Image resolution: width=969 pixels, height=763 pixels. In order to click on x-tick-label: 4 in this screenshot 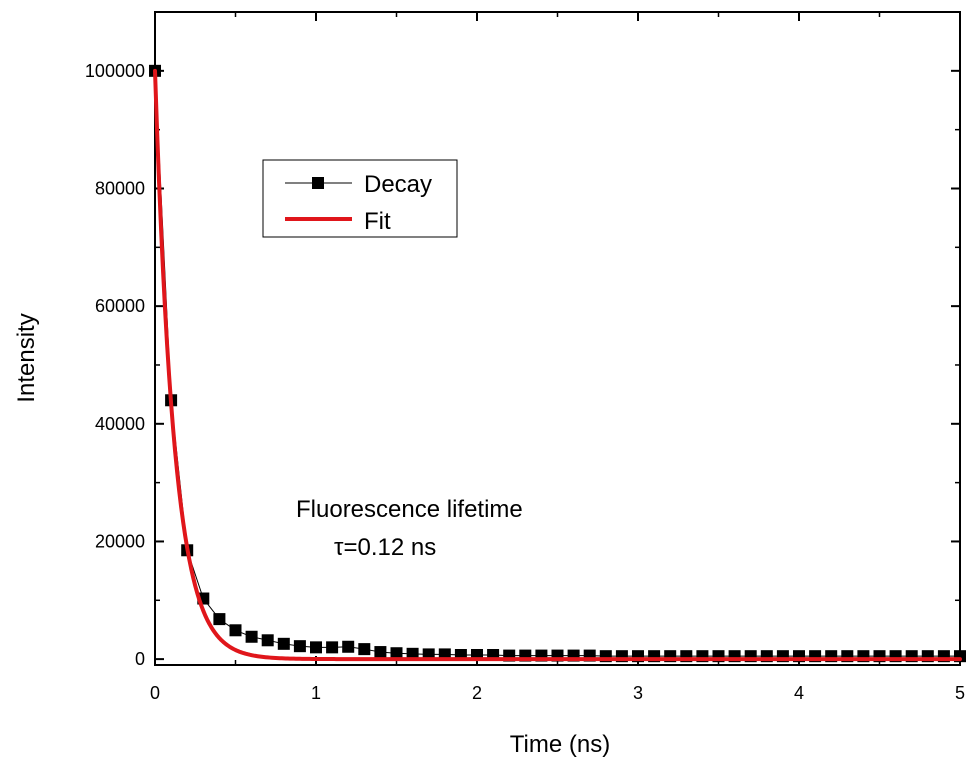, I will do `click(799, 693)`.